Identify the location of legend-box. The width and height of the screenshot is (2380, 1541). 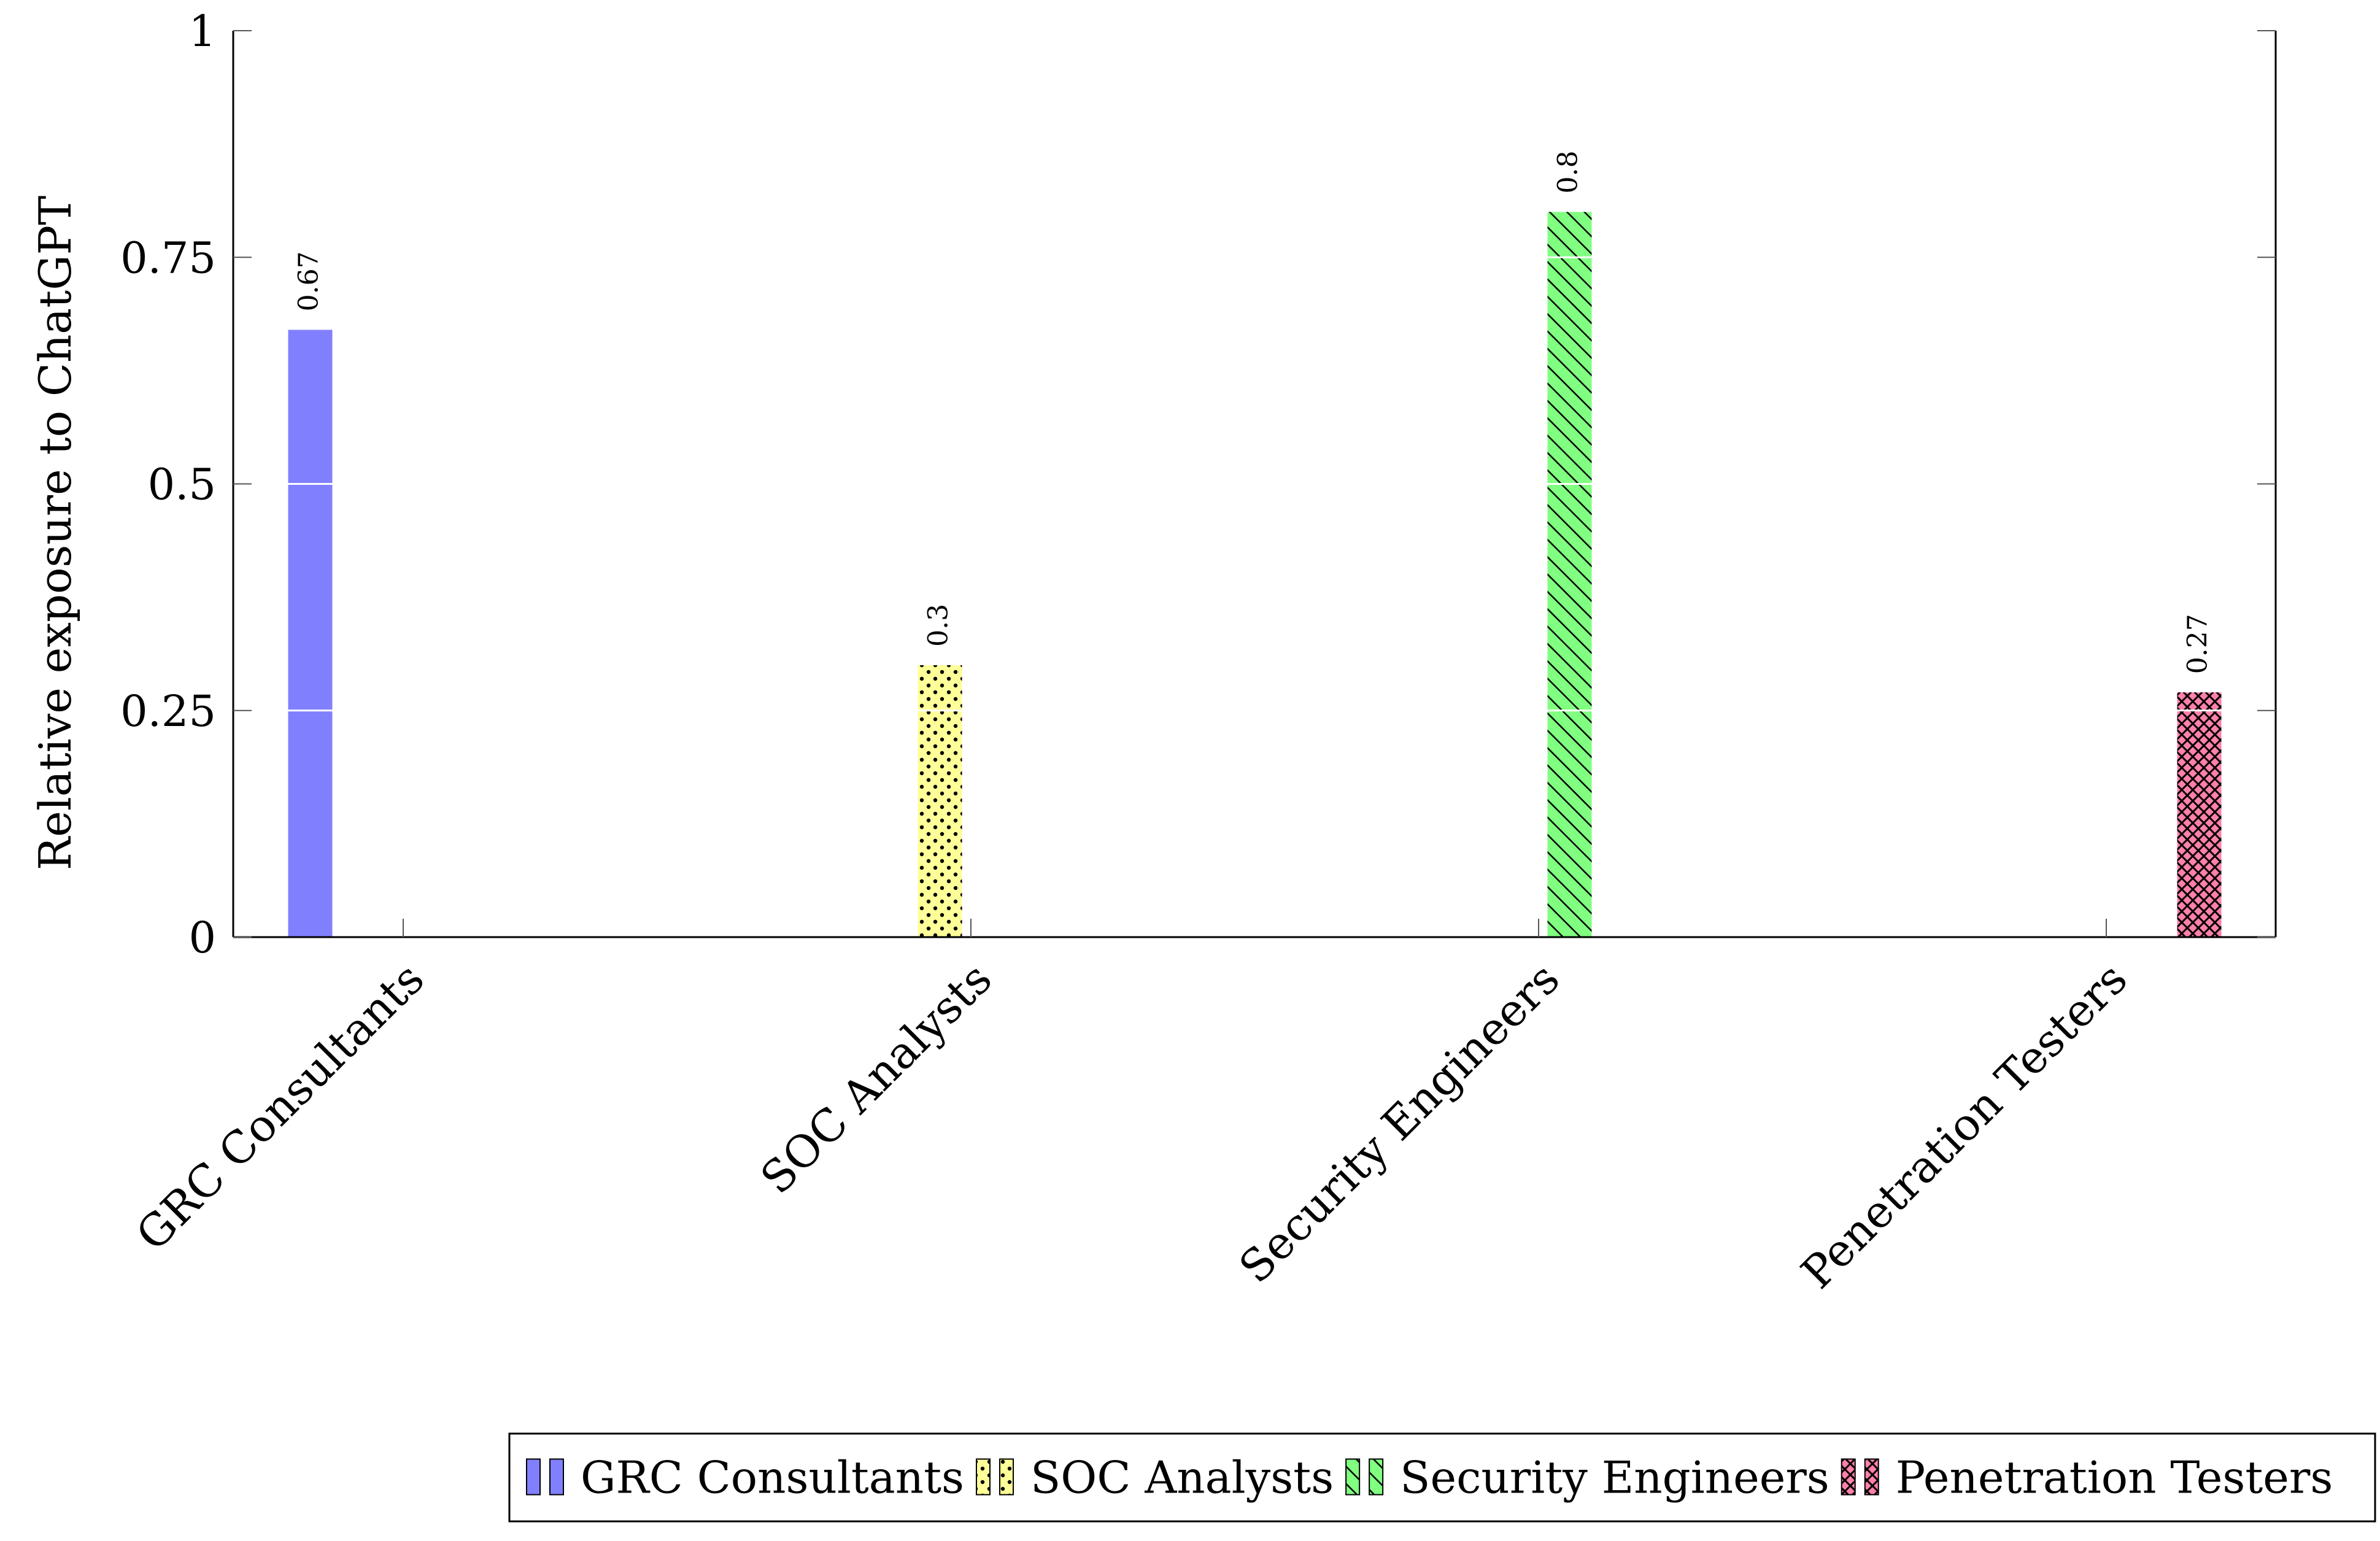
(1442, 1477).